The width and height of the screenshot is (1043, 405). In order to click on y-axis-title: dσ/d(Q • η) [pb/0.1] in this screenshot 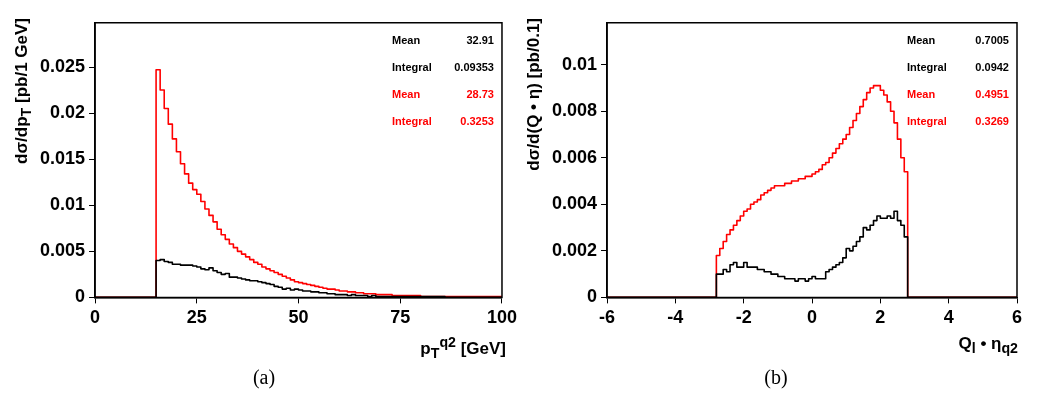, I will do `click(534, 95)`.